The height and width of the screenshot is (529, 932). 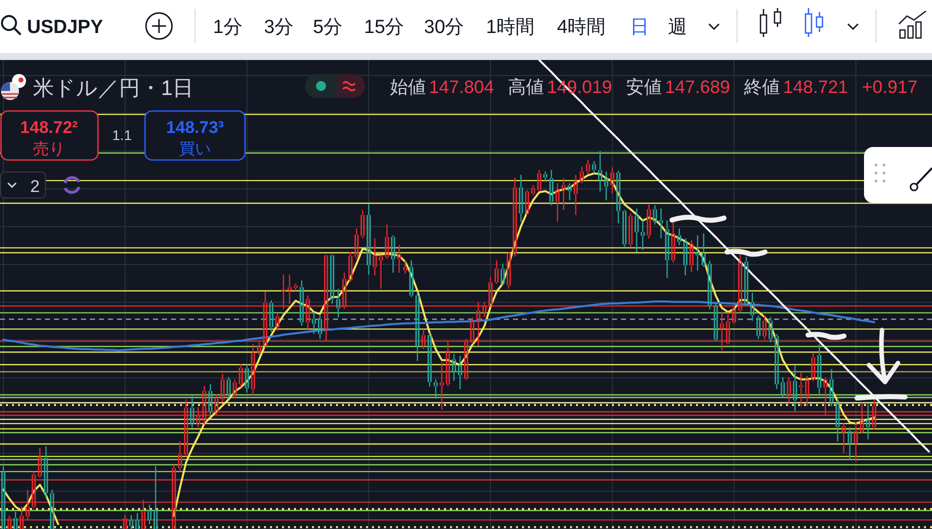 I want to click on text: 148.721, so click(x=815, y=87).